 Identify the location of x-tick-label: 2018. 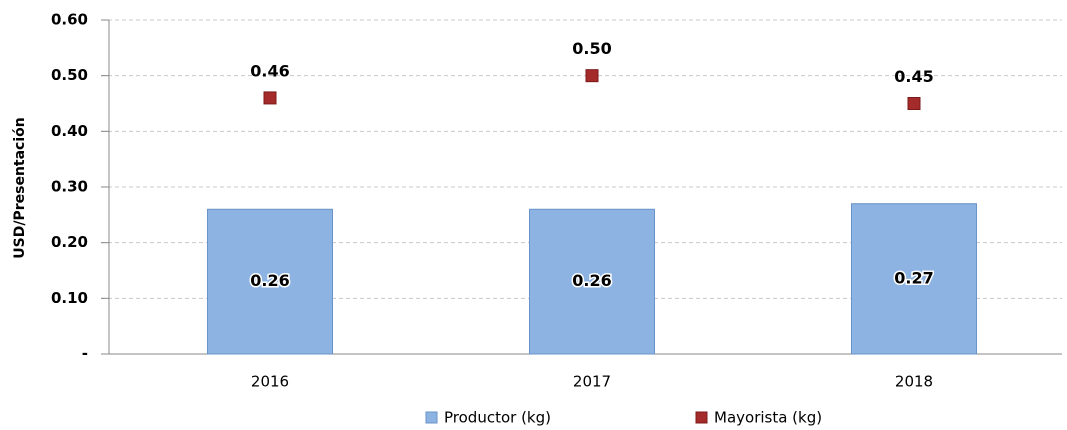
(914, 382).